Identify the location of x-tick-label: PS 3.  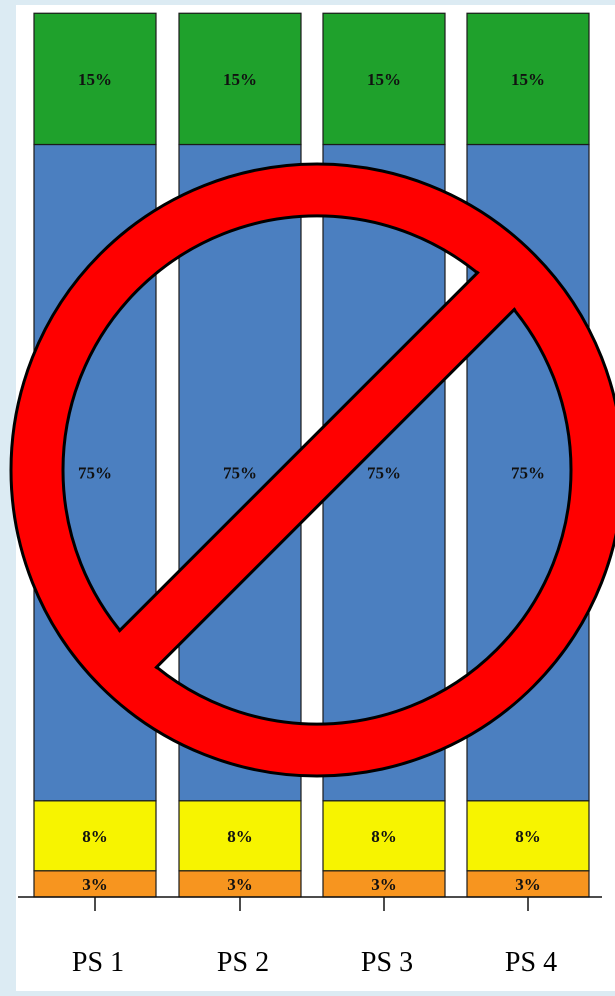
(387, 962).